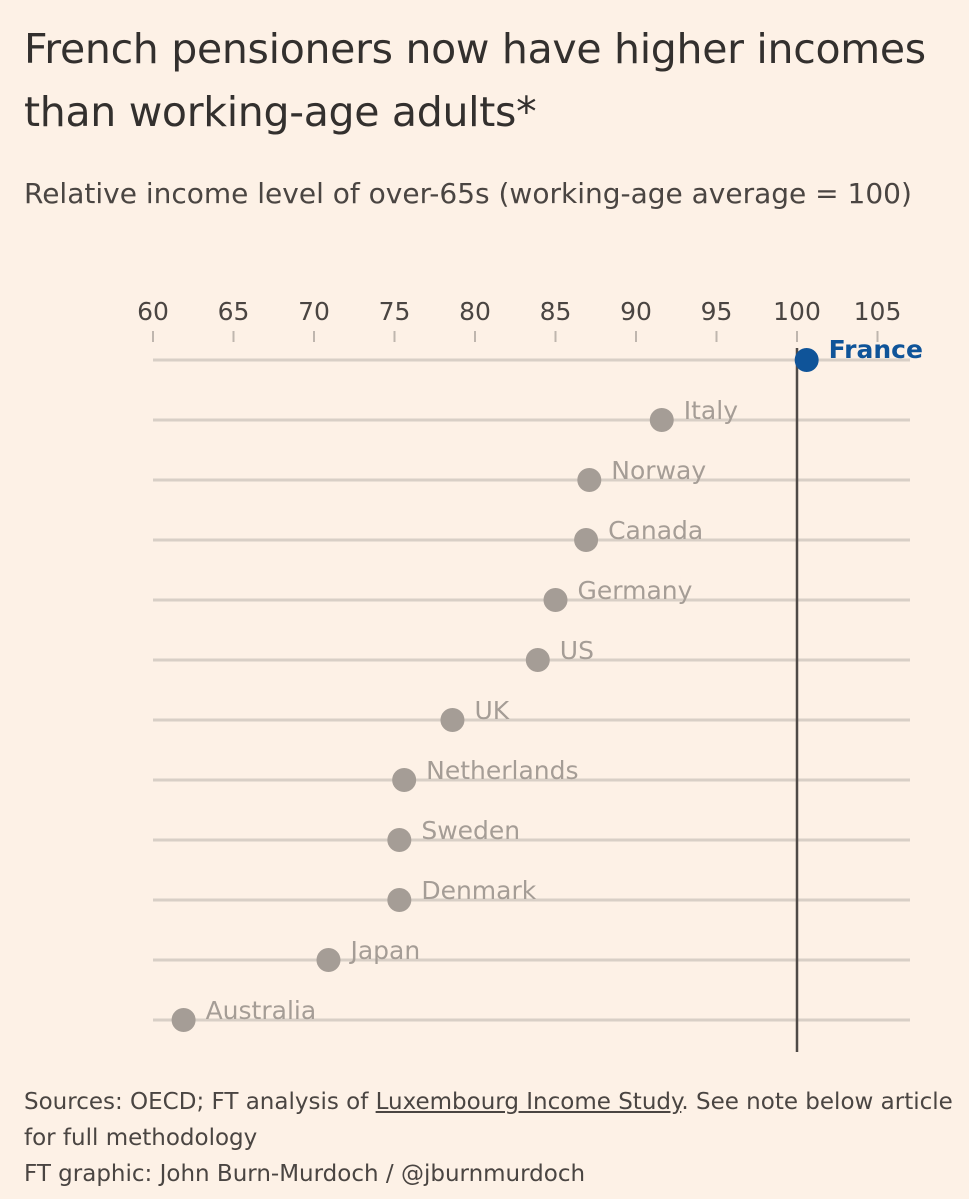 This screenshot has height=1199, width=969. I want to click on x-tick-label: 105, so click(878, 311).